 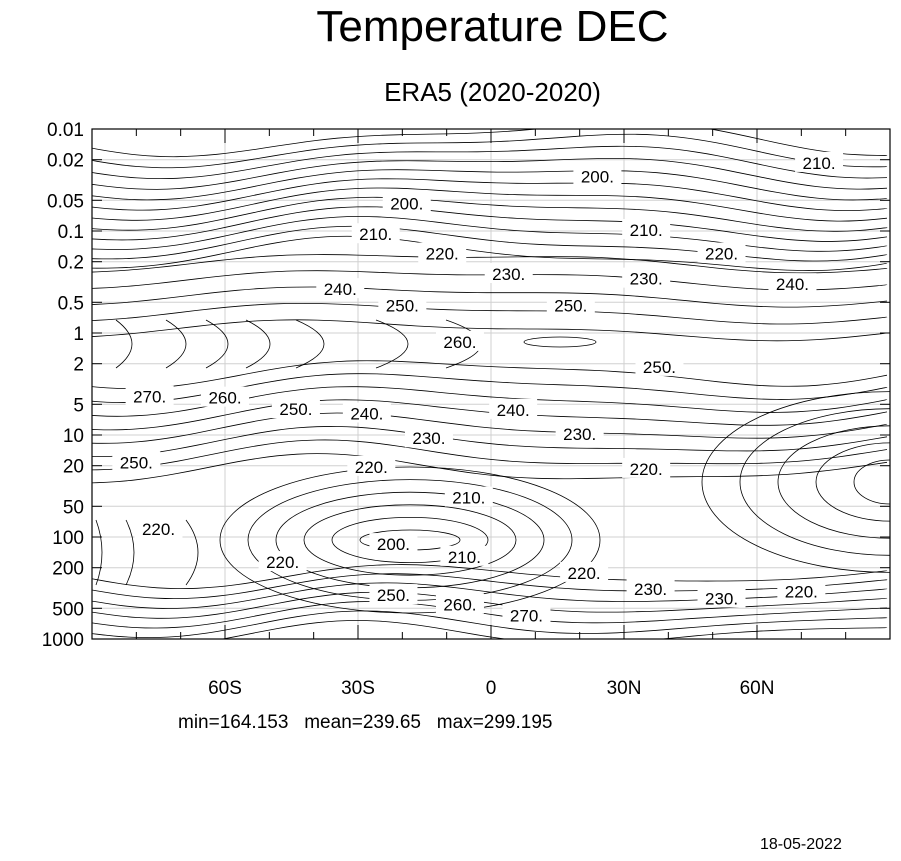 What do you see at coordinates (71, 303) in the screenshot?
I see `y-tick-label: 0.5` at bounding box center [71, 303].